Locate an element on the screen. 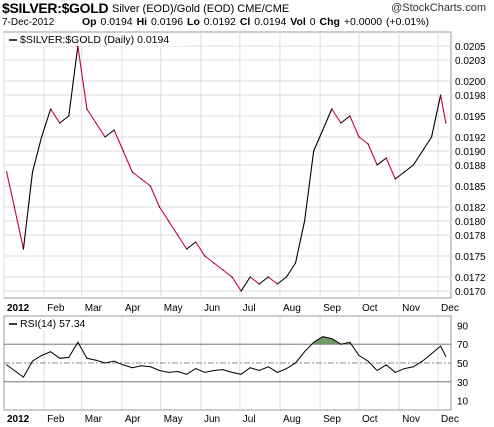 This screenshot has width=494, height=427. price-y-tick-label: 0.0192 is located at coordinates (470, 138).